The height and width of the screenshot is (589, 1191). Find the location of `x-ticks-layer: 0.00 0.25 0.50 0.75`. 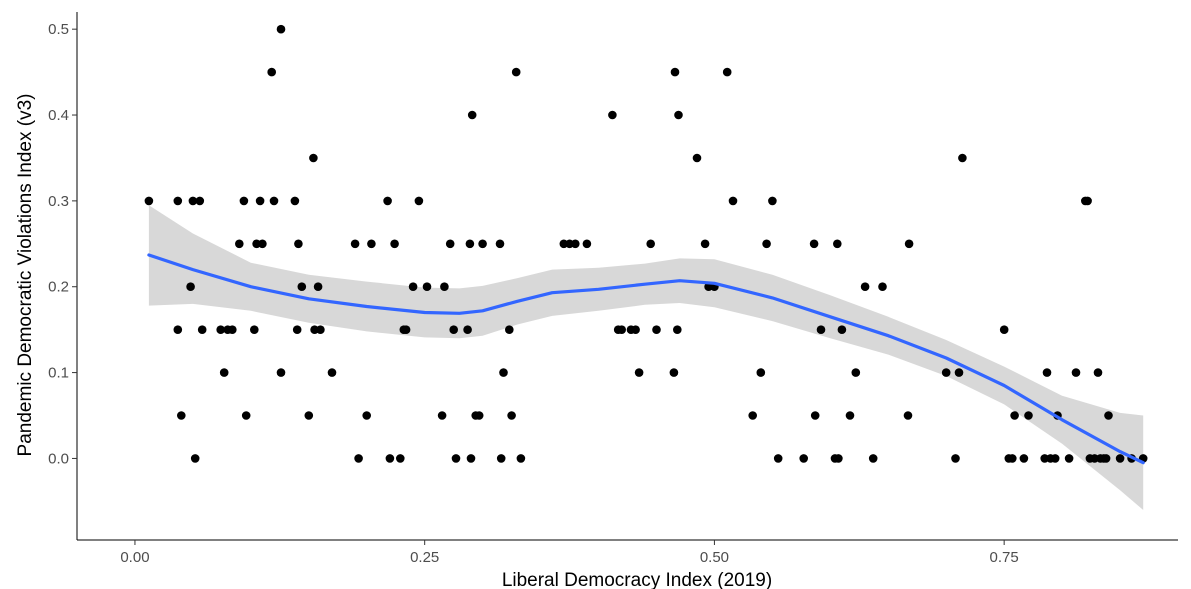

x-ticks-layer: 0.00 0.25 0.50 0.75 is located at coordinates (569, 553).